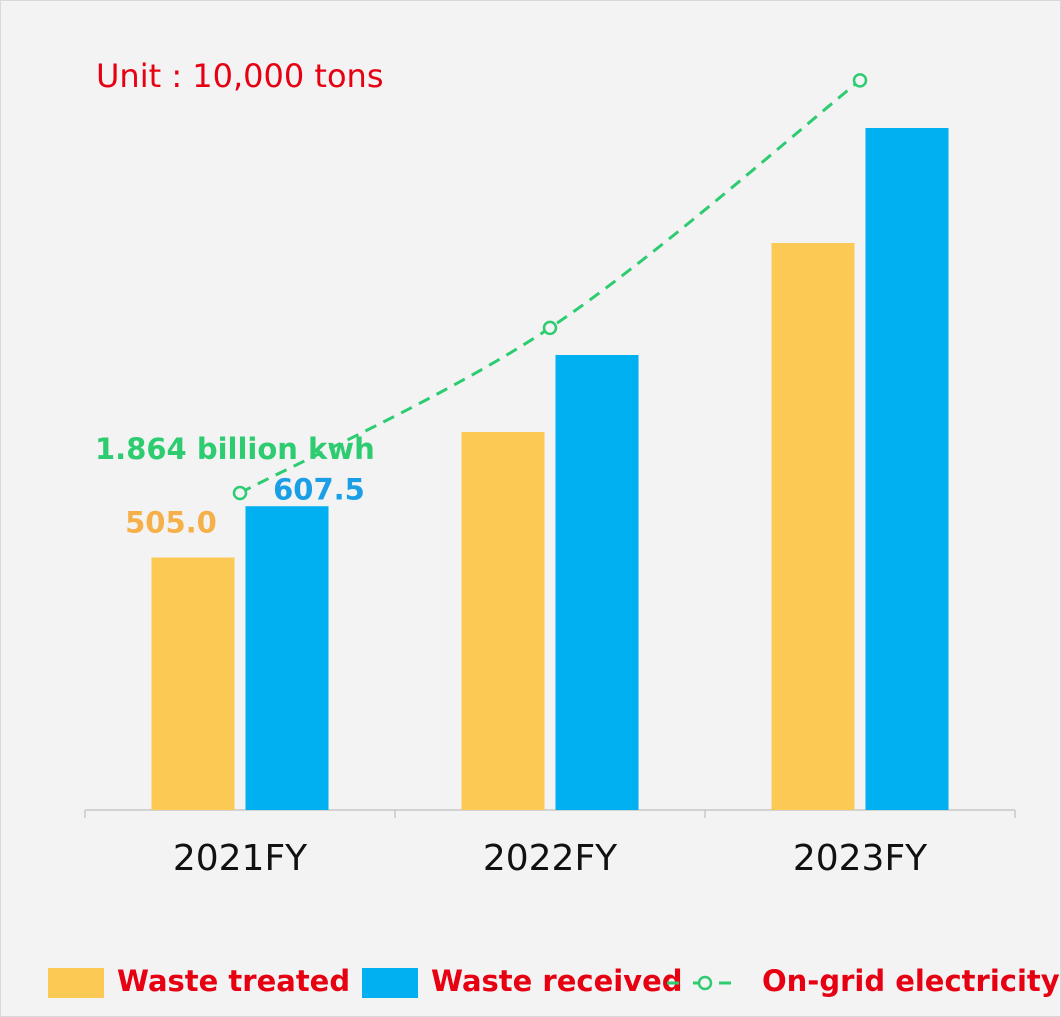  I want to click on data-label: 607.5, so click(319, 489).